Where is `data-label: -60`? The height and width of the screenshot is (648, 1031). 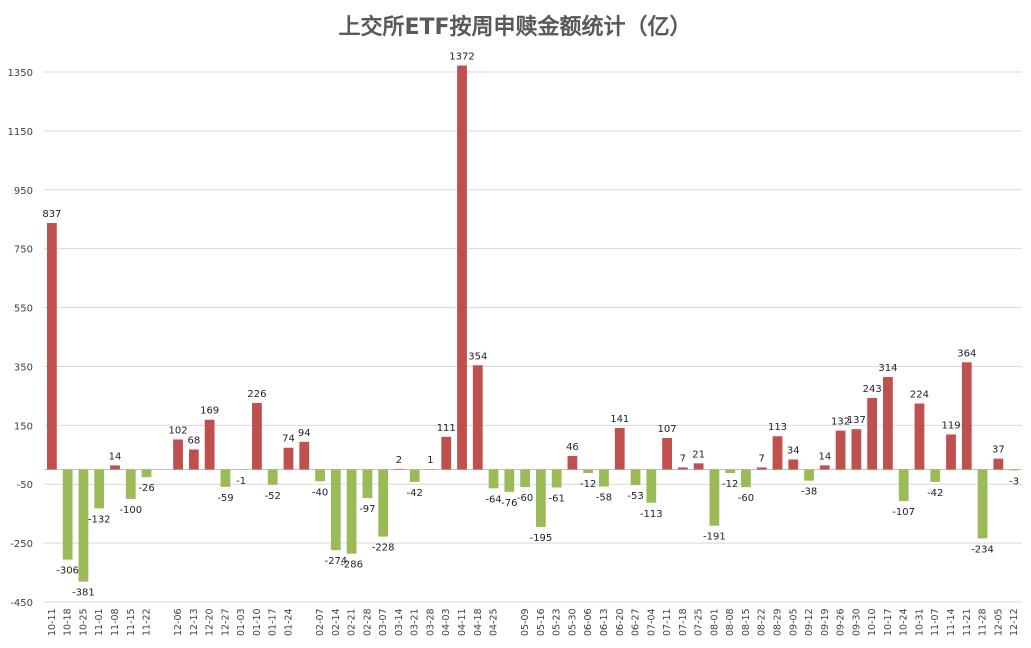 data-label: -60 is located at coordinates (525, 498).